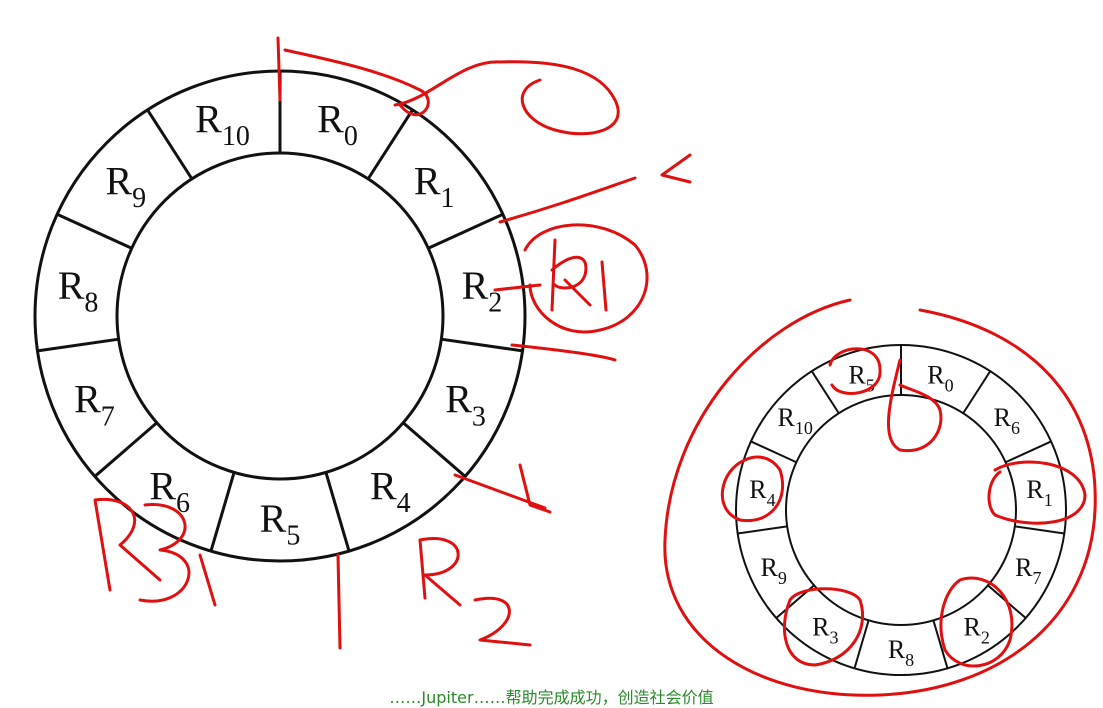 The height and width of the screenshot is (708, 1103). What do you see at coordinates (91, 303) in the screenshot?
I see `large-ring-segment-subscript: 8` at bounding box center [91, 303].